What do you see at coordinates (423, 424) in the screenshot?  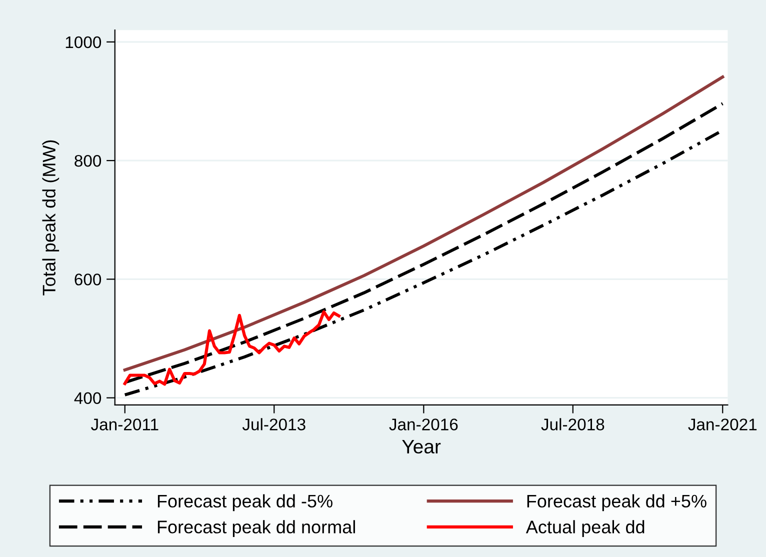 I see `x-tick-label: Jan-2016` at bounding box center [423, 424].